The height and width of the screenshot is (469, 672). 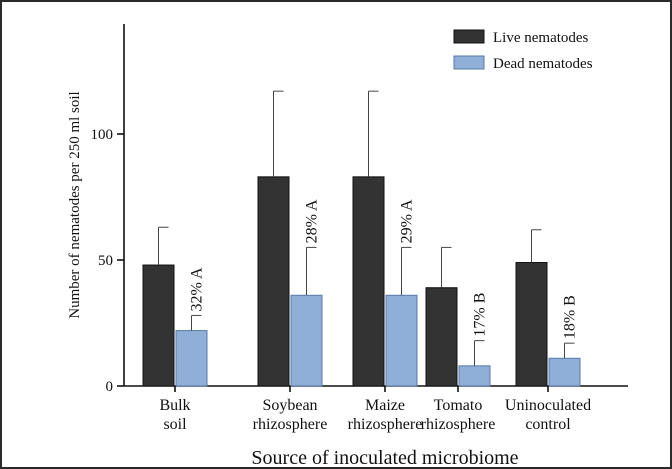 What do you see at coordinates (548, 405) in the screenshot?
I see `x-tick-label: Uninoculated` at bounding box center [548, 405].